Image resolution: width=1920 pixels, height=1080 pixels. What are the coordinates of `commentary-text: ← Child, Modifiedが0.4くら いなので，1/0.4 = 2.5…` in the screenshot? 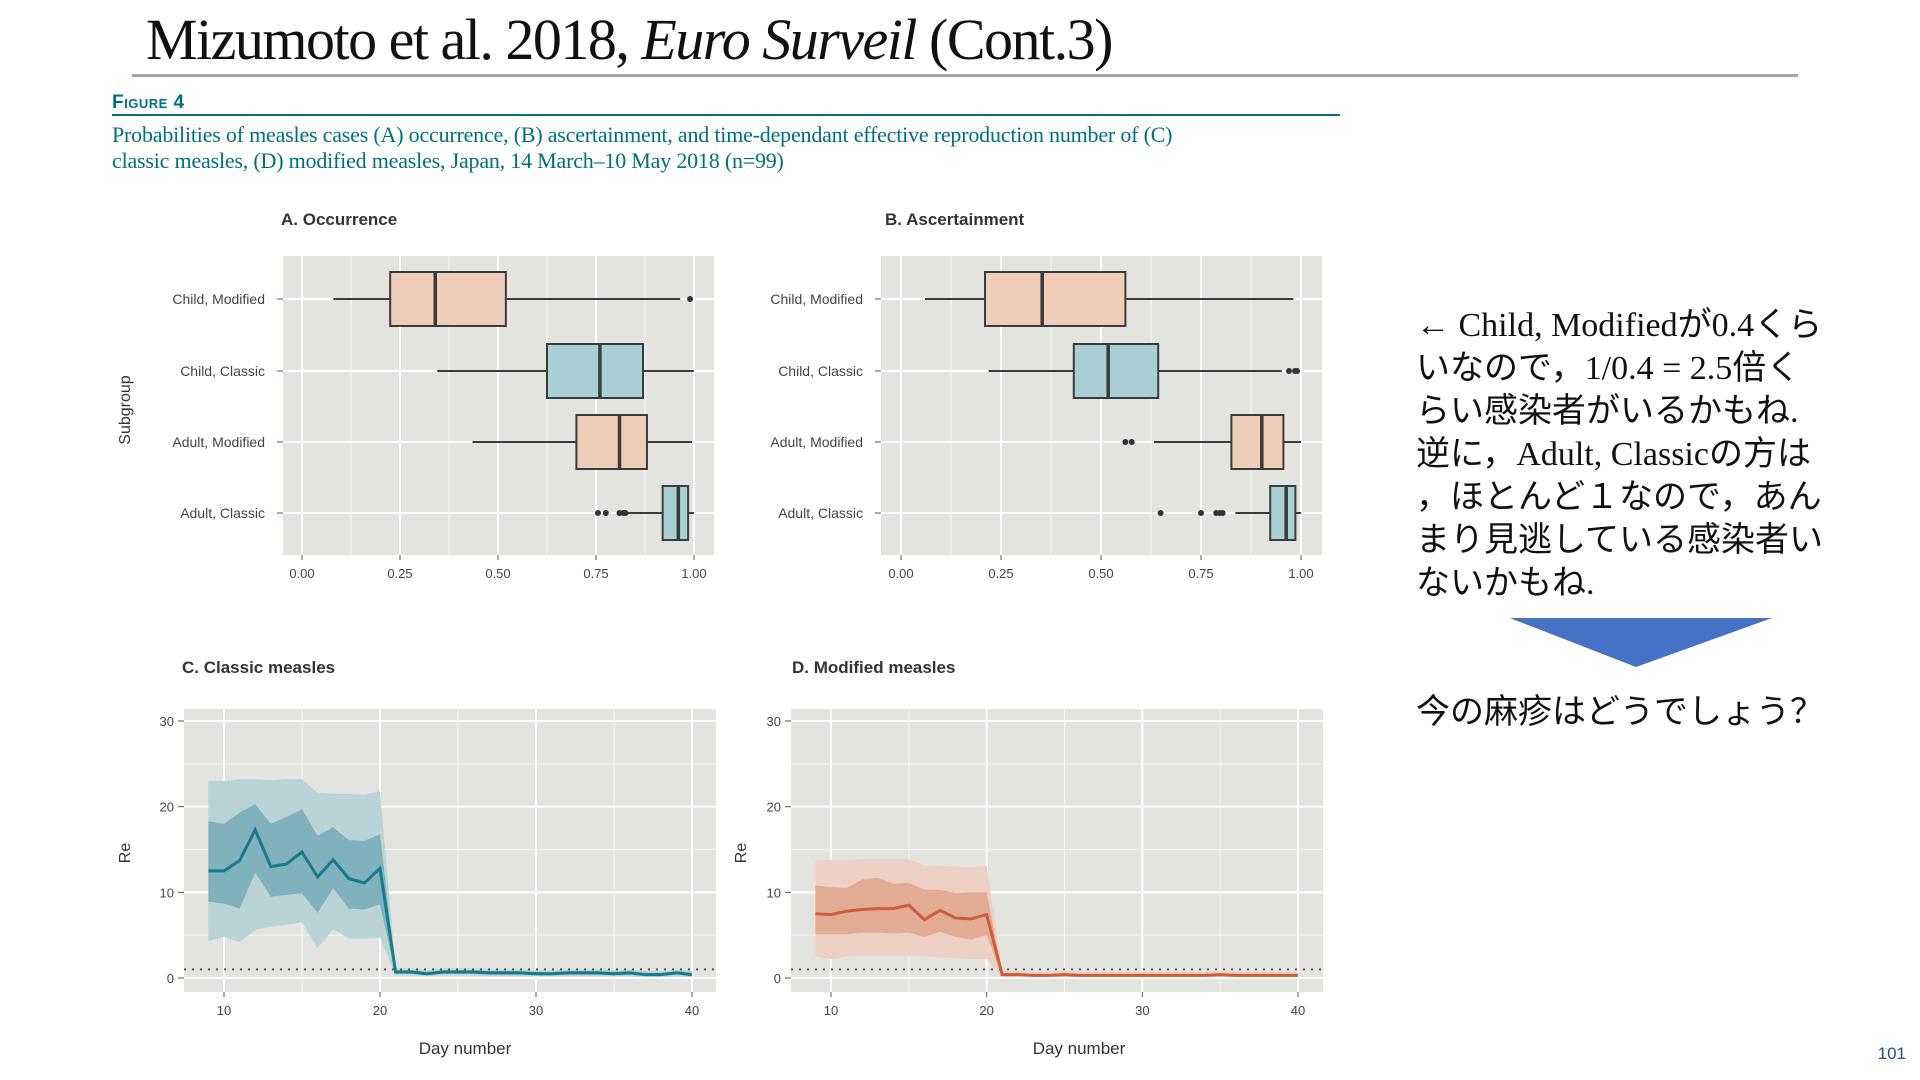 It's located at (1619, 454).